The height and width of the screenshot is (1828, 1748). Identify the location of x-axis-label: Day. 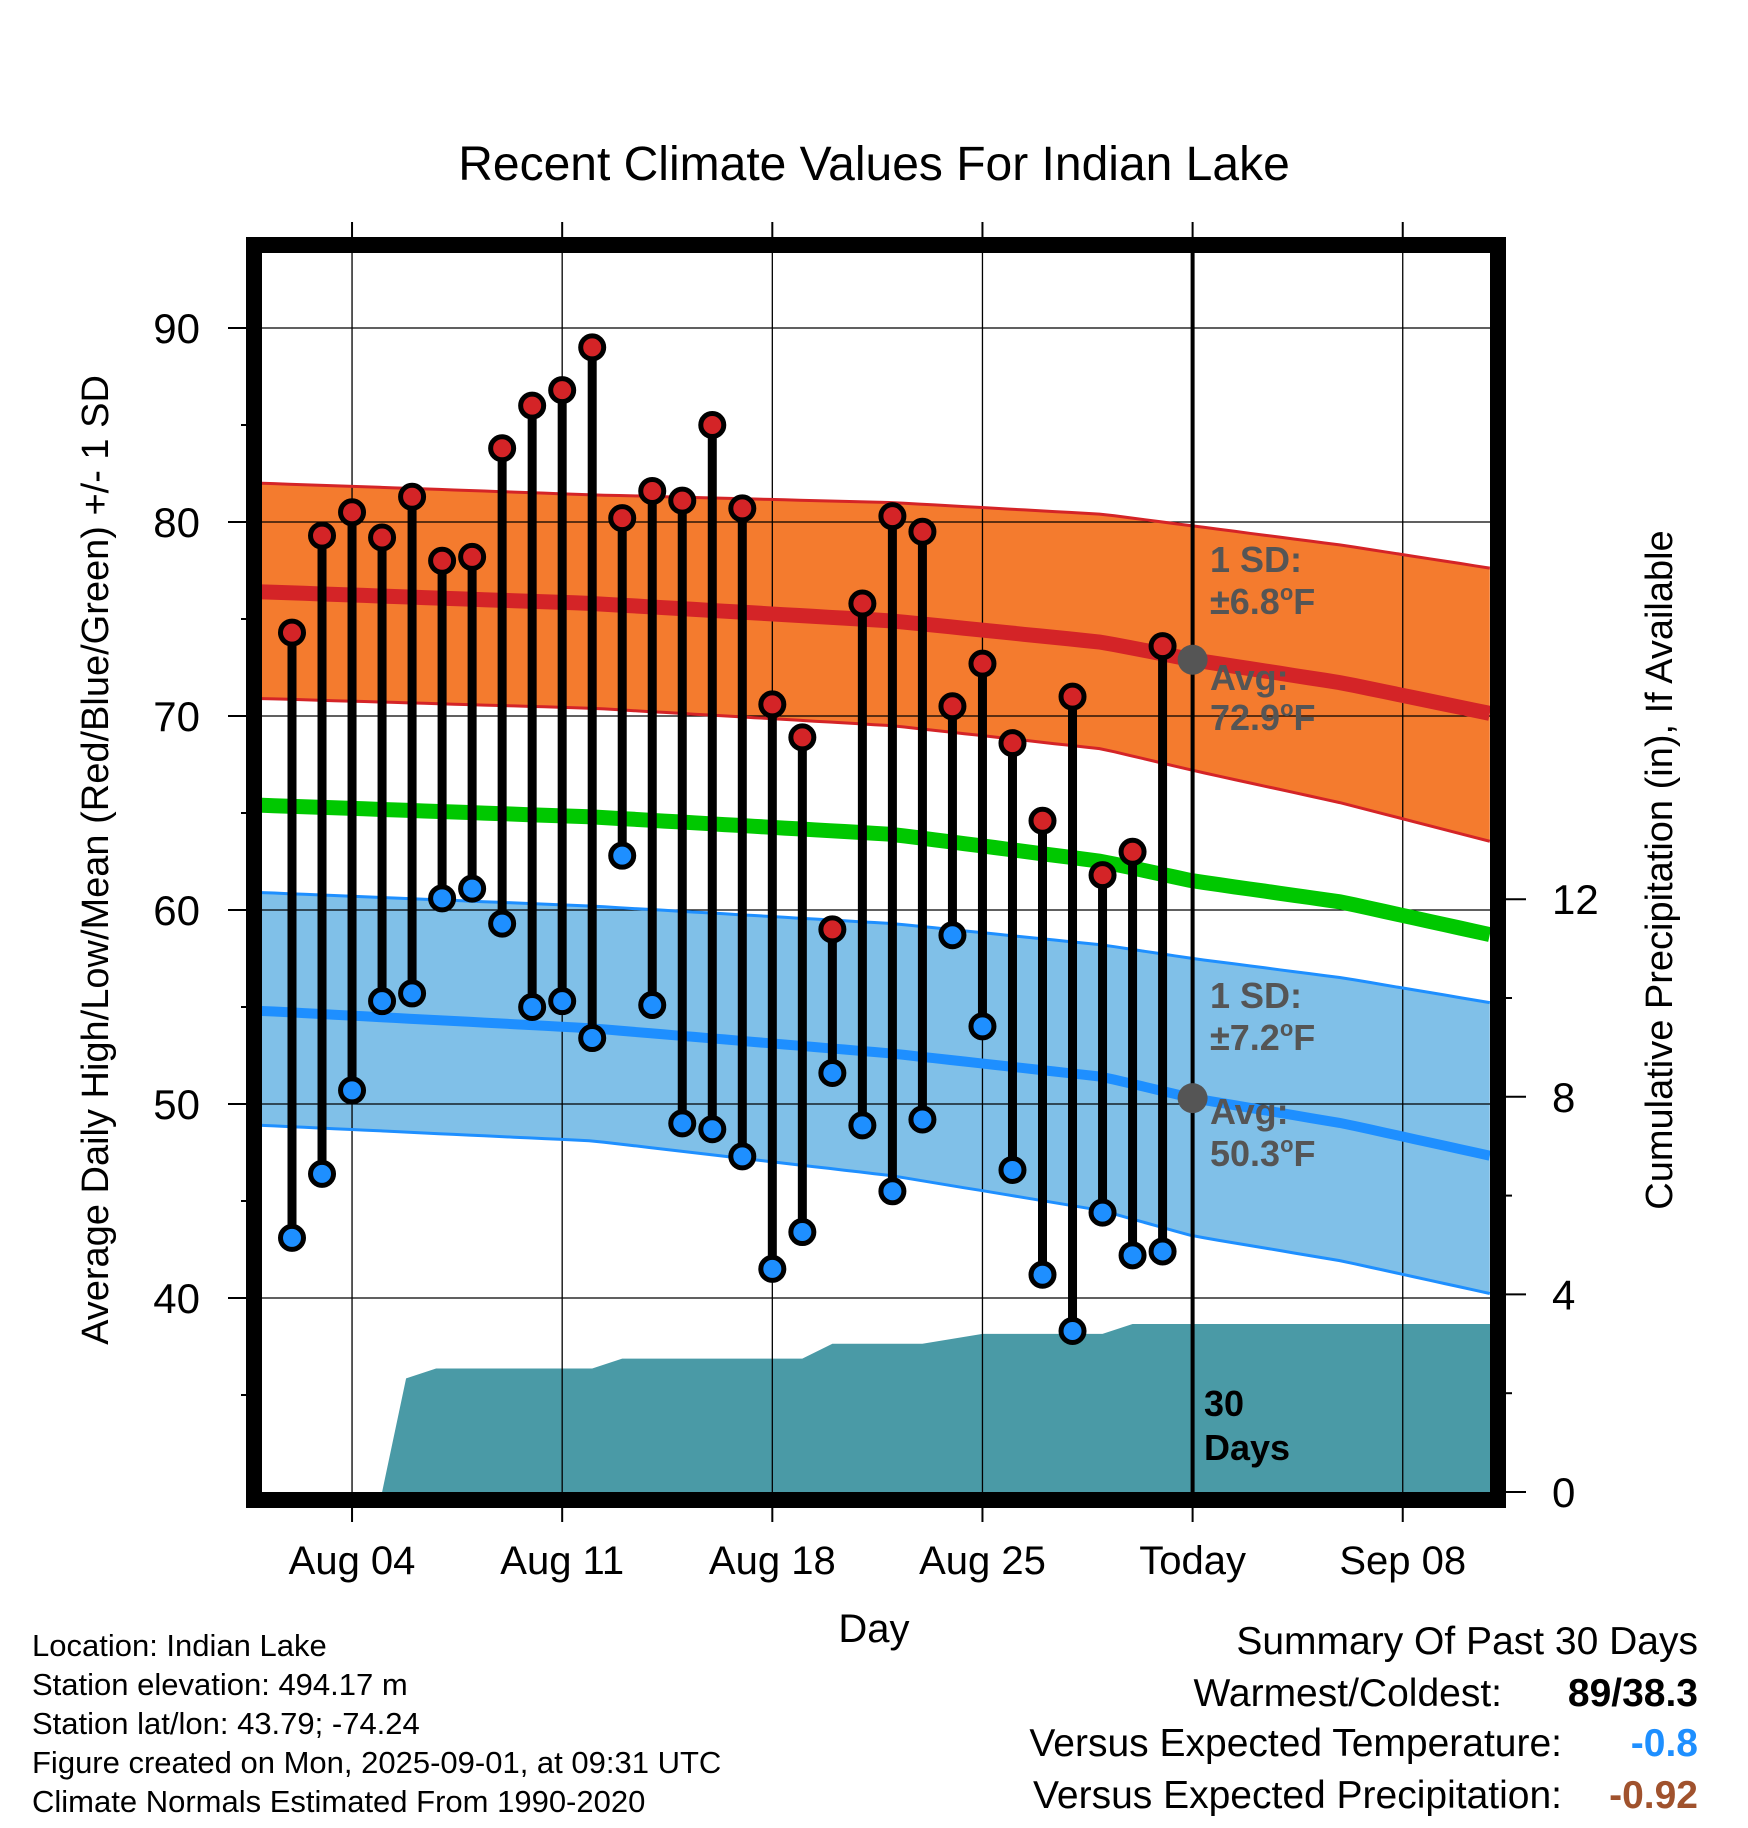
(873, 1629).